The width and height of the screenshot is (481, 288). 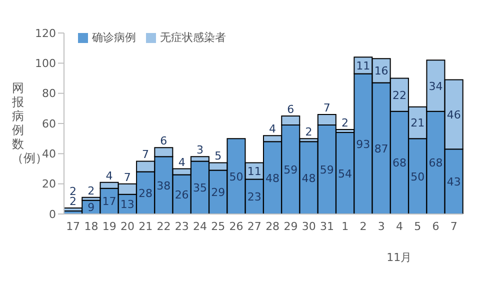 What do you see at coordinates (435, 86) in the screenshot?
I see `data-label: 34` at bounding box center [435, 86].